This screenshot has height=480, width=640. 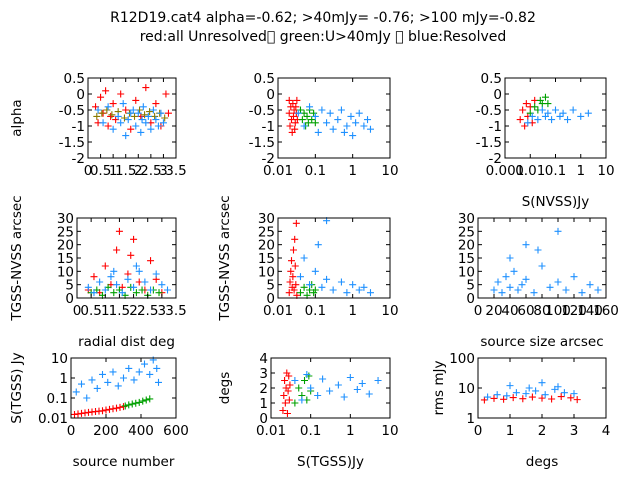 What do you see at coordinates (525, 311) in the screenshot?
I see `x-tick-label: 60` at bounding box center [525, 311].